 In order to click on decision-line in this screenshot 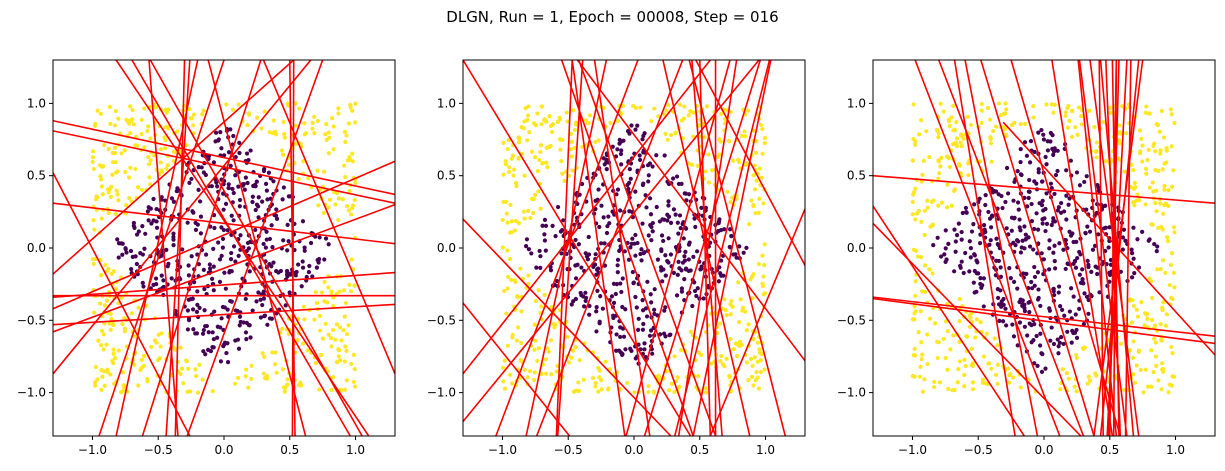, I will do `click(180, 248)`.